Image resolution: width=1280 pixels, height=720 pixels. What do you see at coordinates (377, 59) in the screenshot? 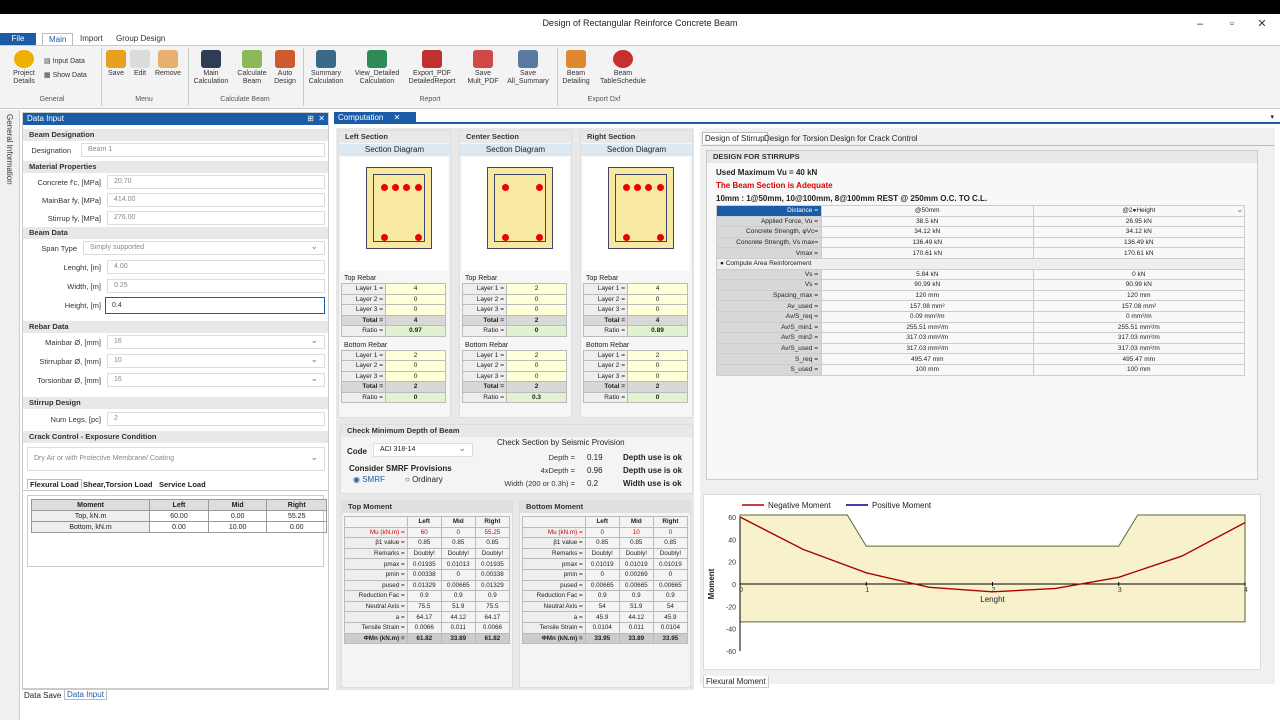
I see `excel-icon` at bounding box center [377, 59].